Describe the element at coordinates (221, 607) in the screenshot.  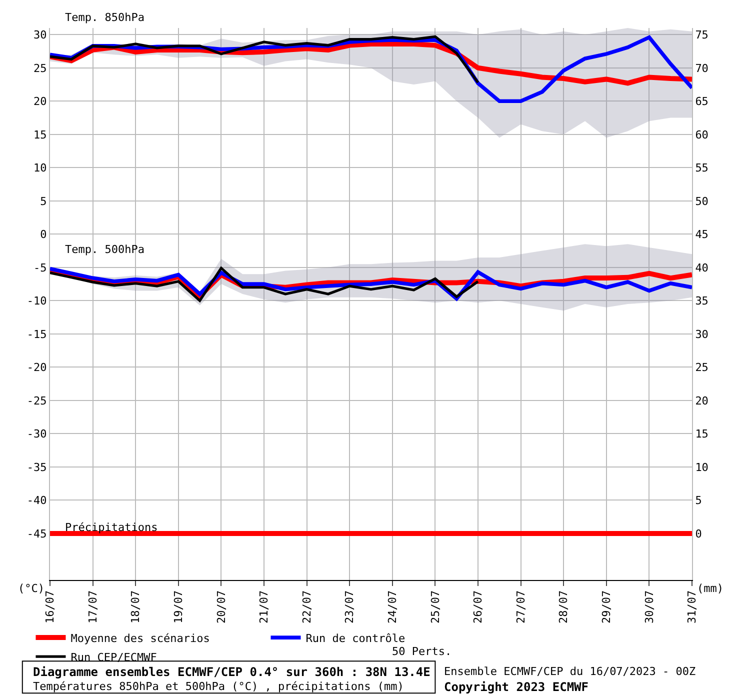
I see `x-tick-label: 20/07` at that location.